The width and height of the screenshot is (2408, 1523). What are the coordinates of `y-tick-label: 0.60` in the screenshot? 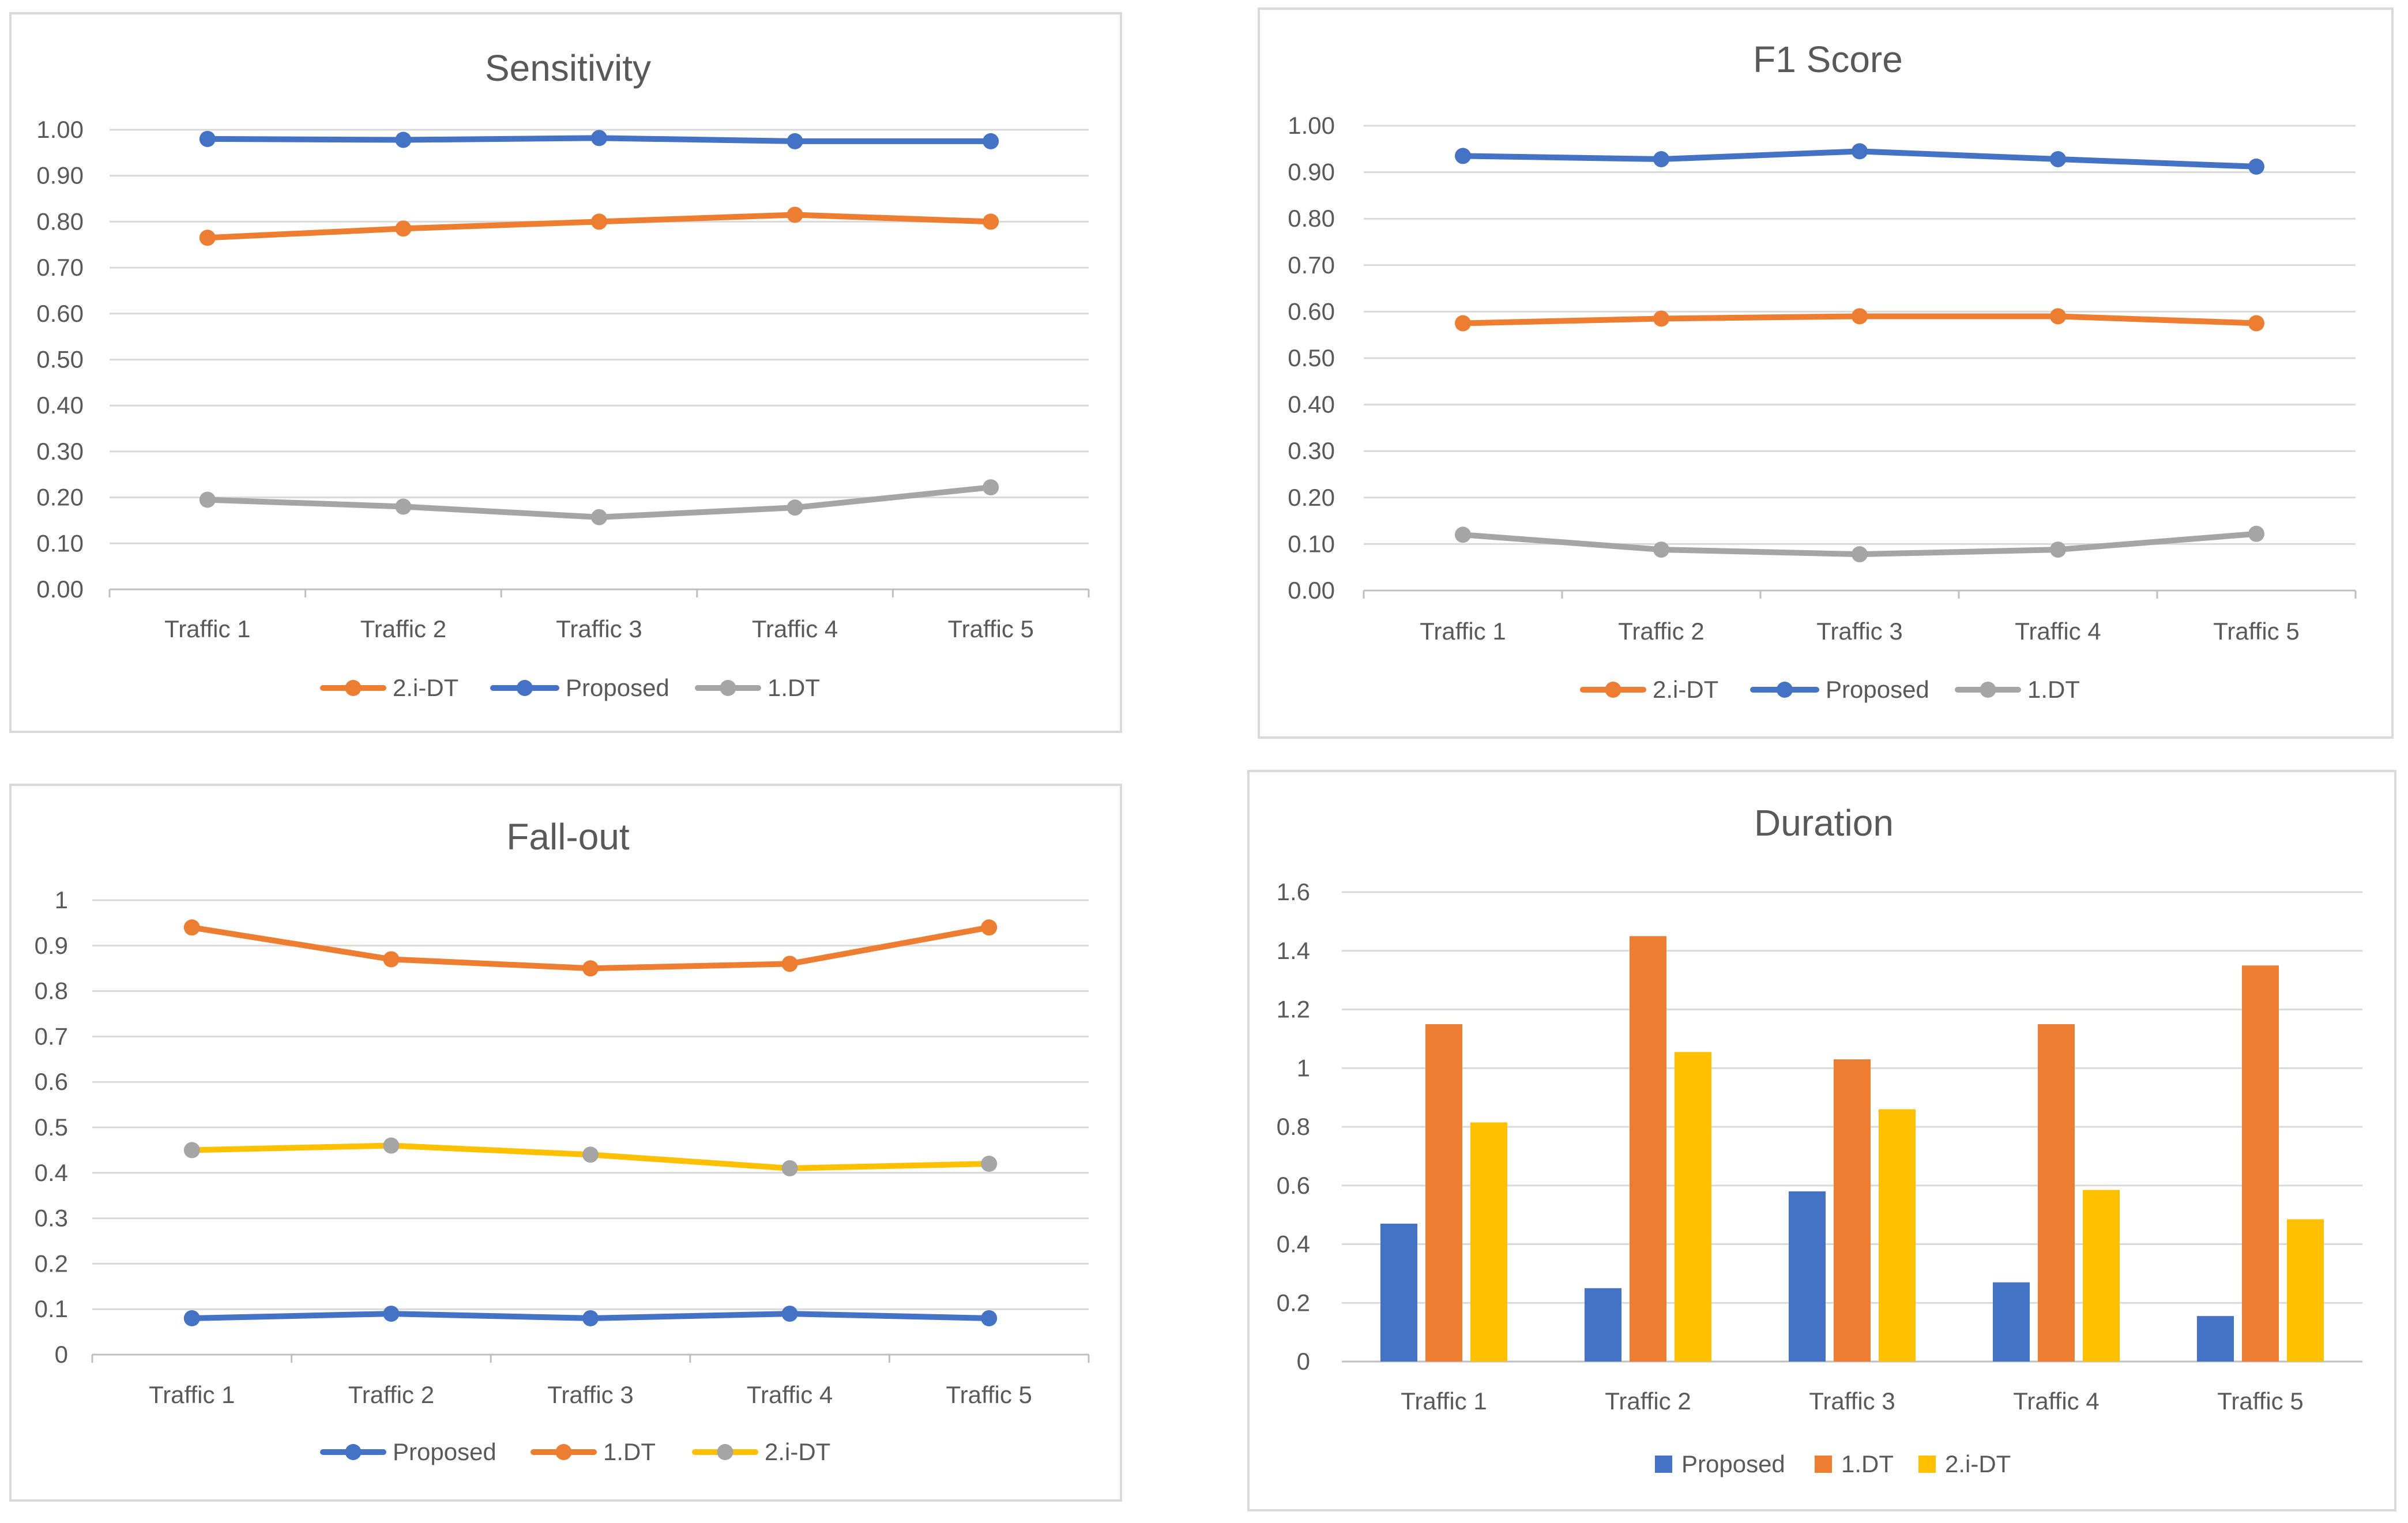 It's located at (60, 313).